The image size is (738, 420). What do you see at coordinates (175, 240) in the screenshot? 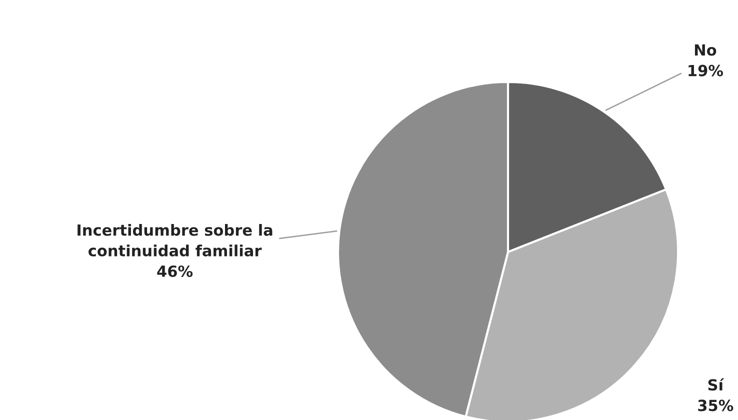
I see `slice-label: Incertidumbre sobre la continuidad familiar` at bounding box center [175, 240].